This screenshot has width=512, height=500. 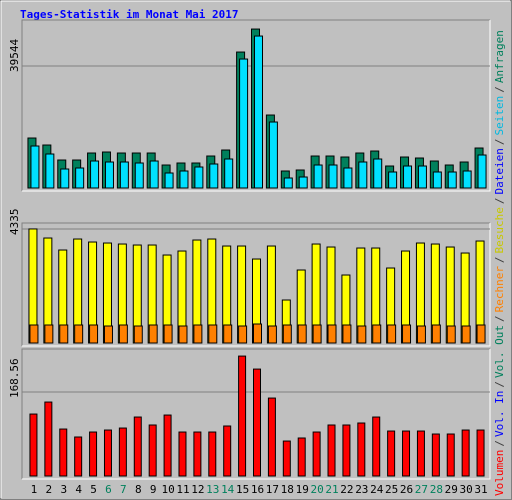 What do you see at coordinates (451, 489) in the screenshot?
I see `x-tick-label: 29` at bounding box center [451, 489].